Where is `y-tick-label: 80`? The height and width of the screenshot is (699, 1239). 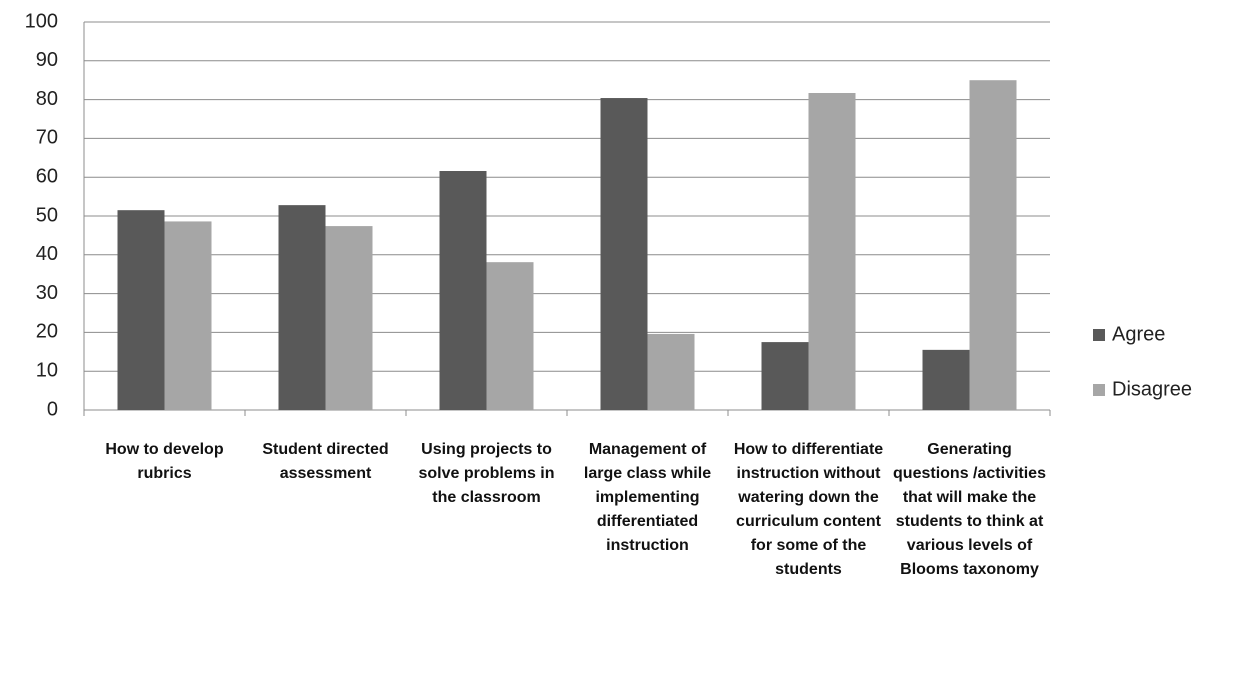 y-tick-label: 80 is located at coordinates (47, 99).